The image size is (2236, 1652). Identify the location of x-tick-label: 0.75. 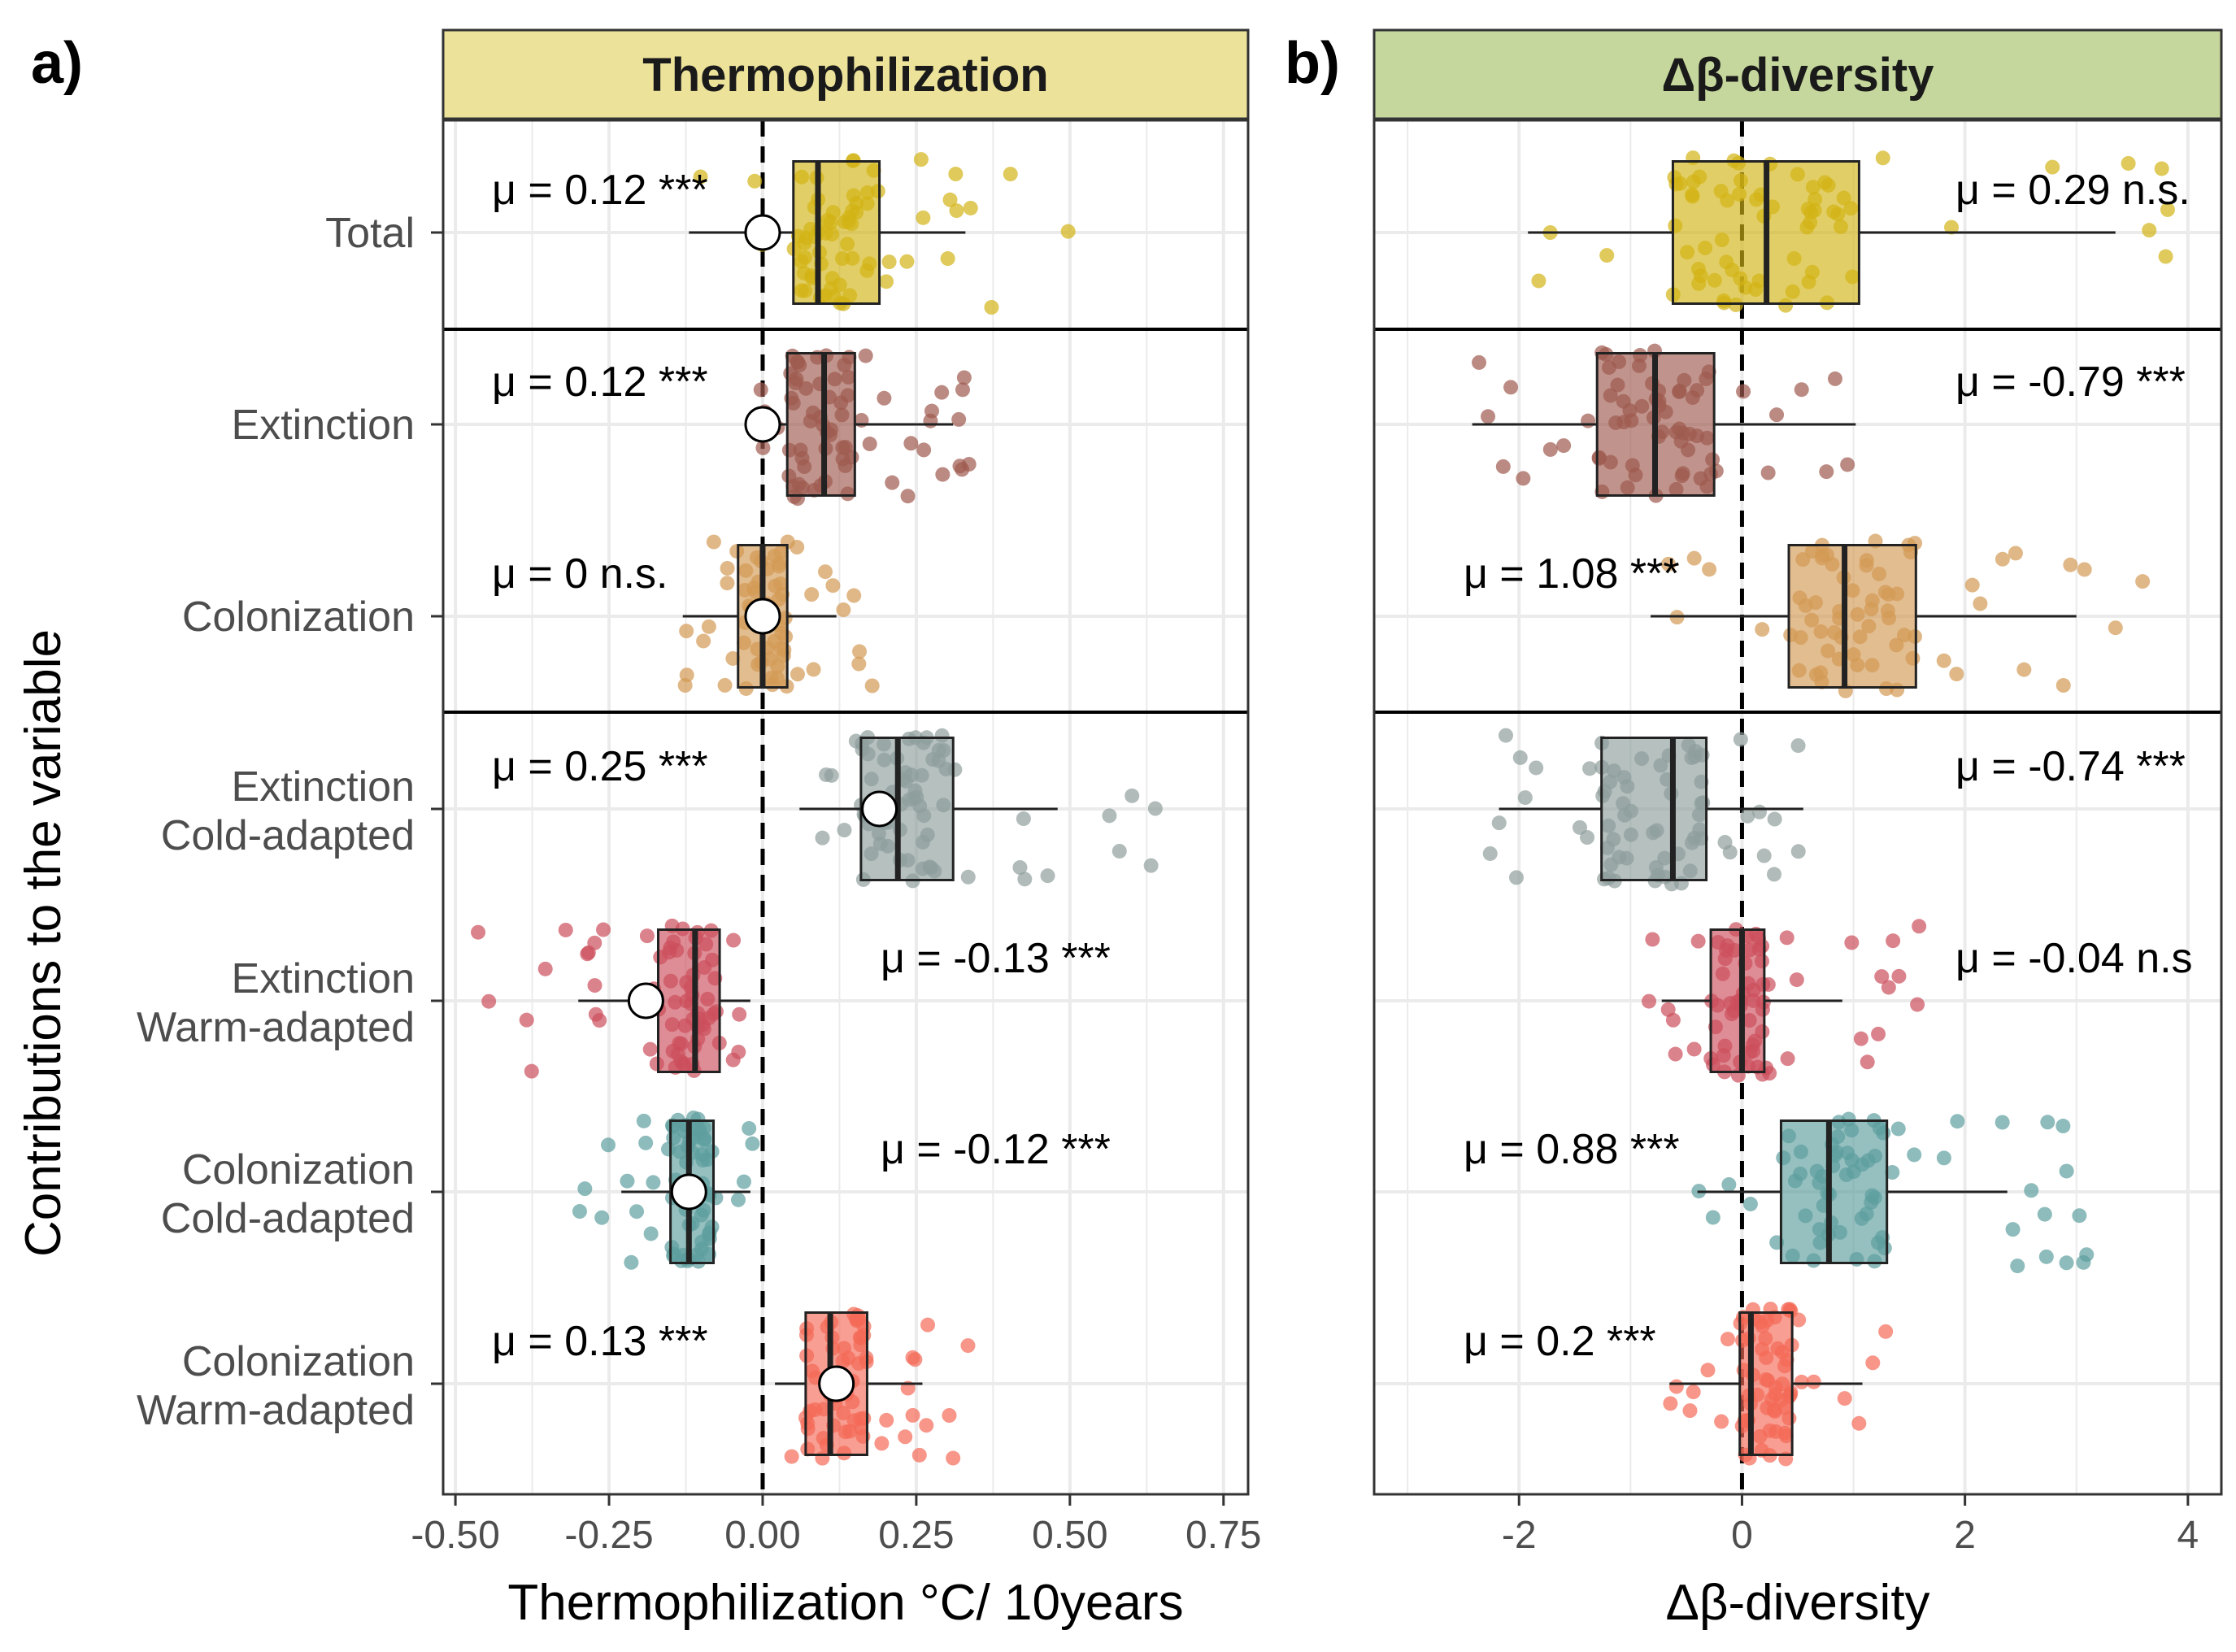
(1223, 1535).